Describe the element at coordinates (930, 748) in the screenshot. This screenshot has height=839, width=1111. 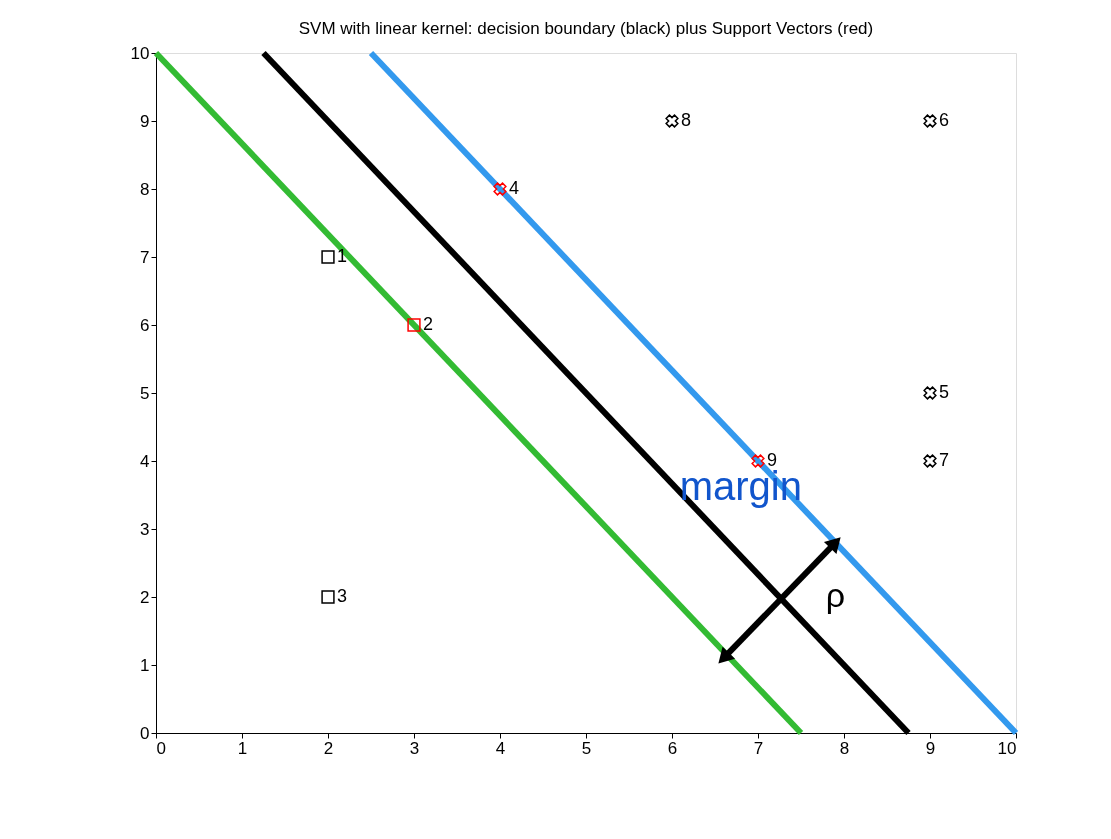
I see `x-tick-label: 9` at that location.